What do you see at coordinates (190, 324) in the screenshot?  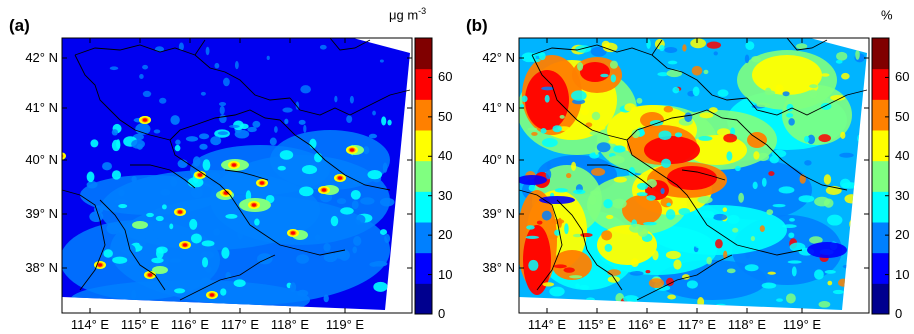 I see `lon-tick-label: 116° E` at bounding box center [190, 324].